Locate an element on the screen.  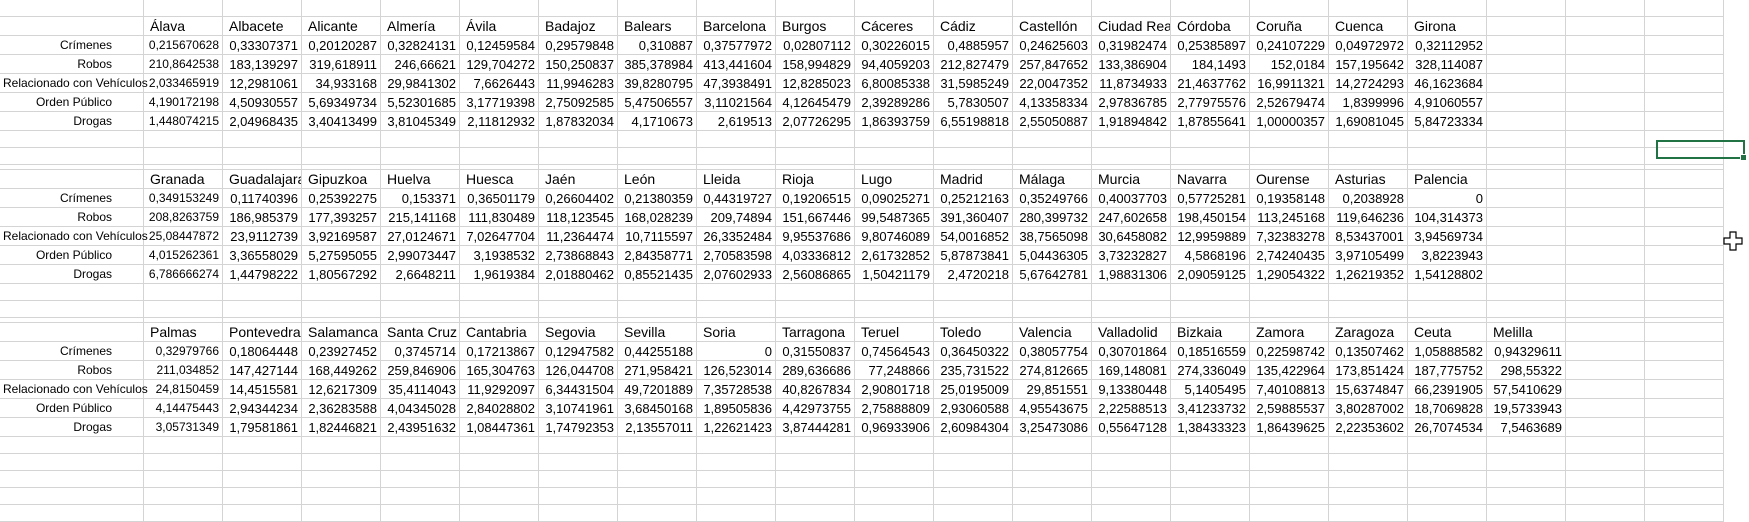
value-cell: 0,02807112 is located at coordinates (815, 45).